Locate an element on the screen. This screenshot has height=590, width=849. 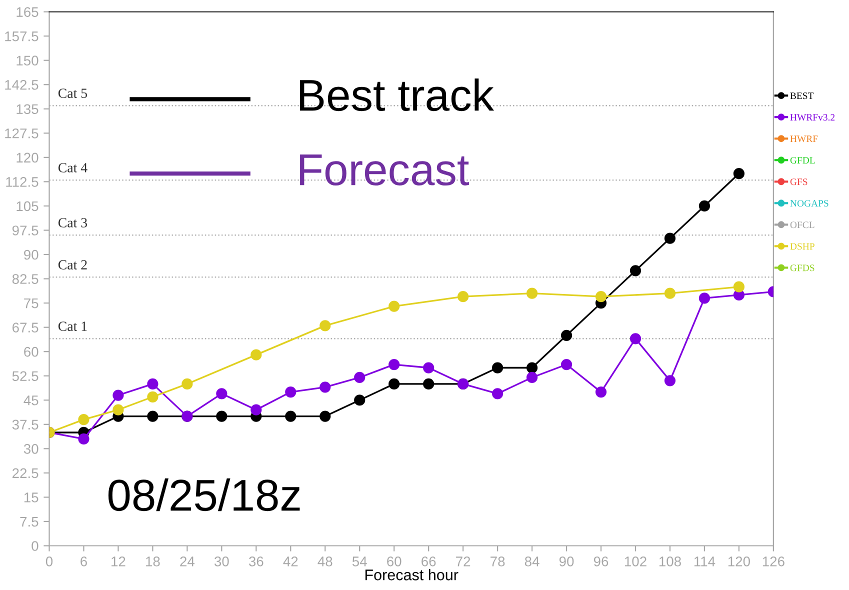
ref-line-label: Cat 4 is located at coordinates (73, 167).